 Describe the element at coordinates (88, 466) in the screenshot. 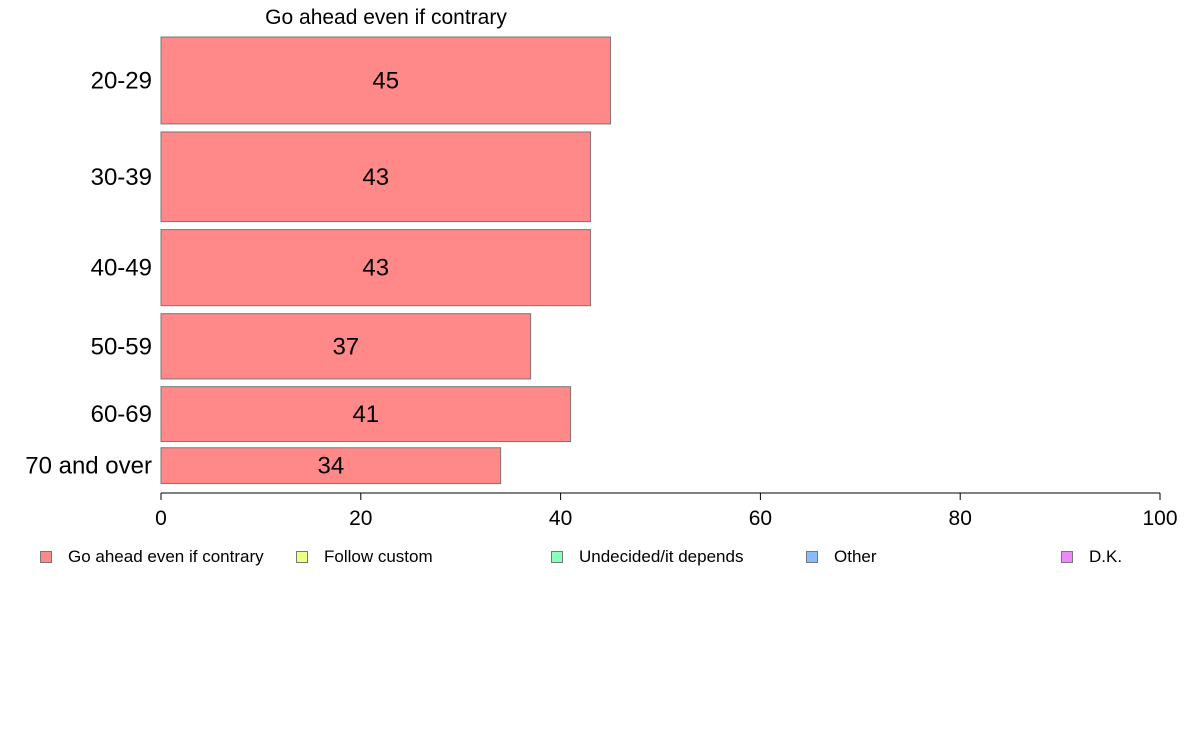

I see `category-label: 70 and over` at that location.